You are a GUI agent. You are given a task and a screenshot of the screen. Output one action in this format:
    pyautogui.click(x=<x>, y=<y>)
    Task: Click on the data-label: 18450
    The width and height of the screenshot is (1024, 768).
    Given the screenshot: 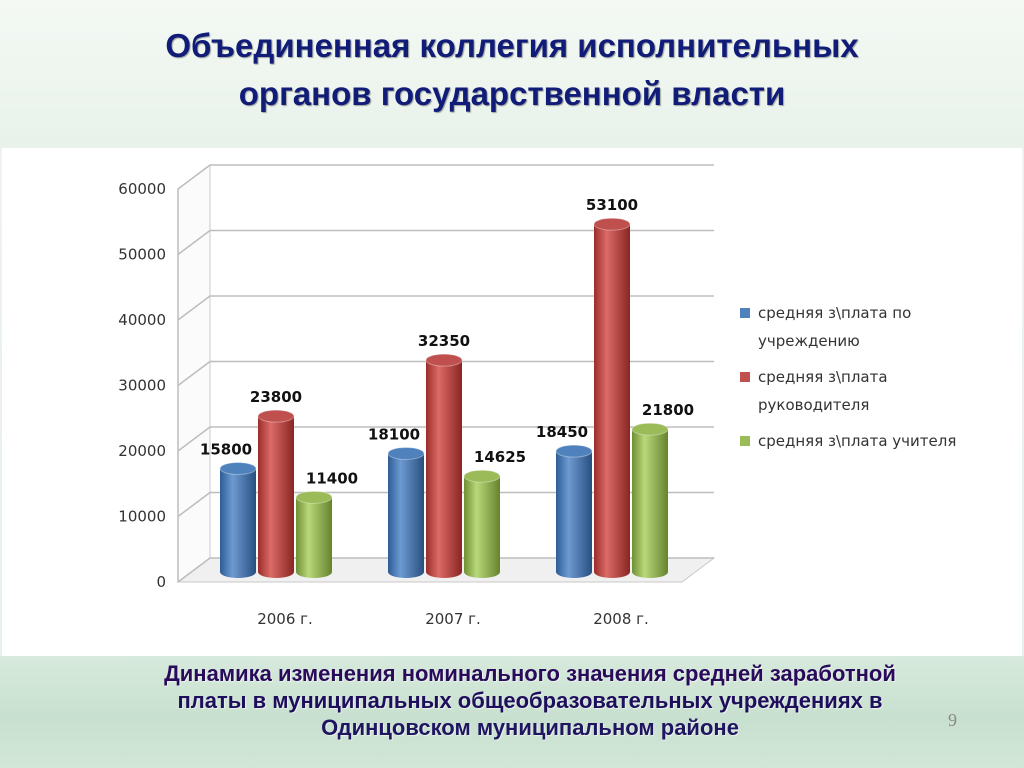 What is the action you would take?
    pyautogui.click(x=562, y=432)
    